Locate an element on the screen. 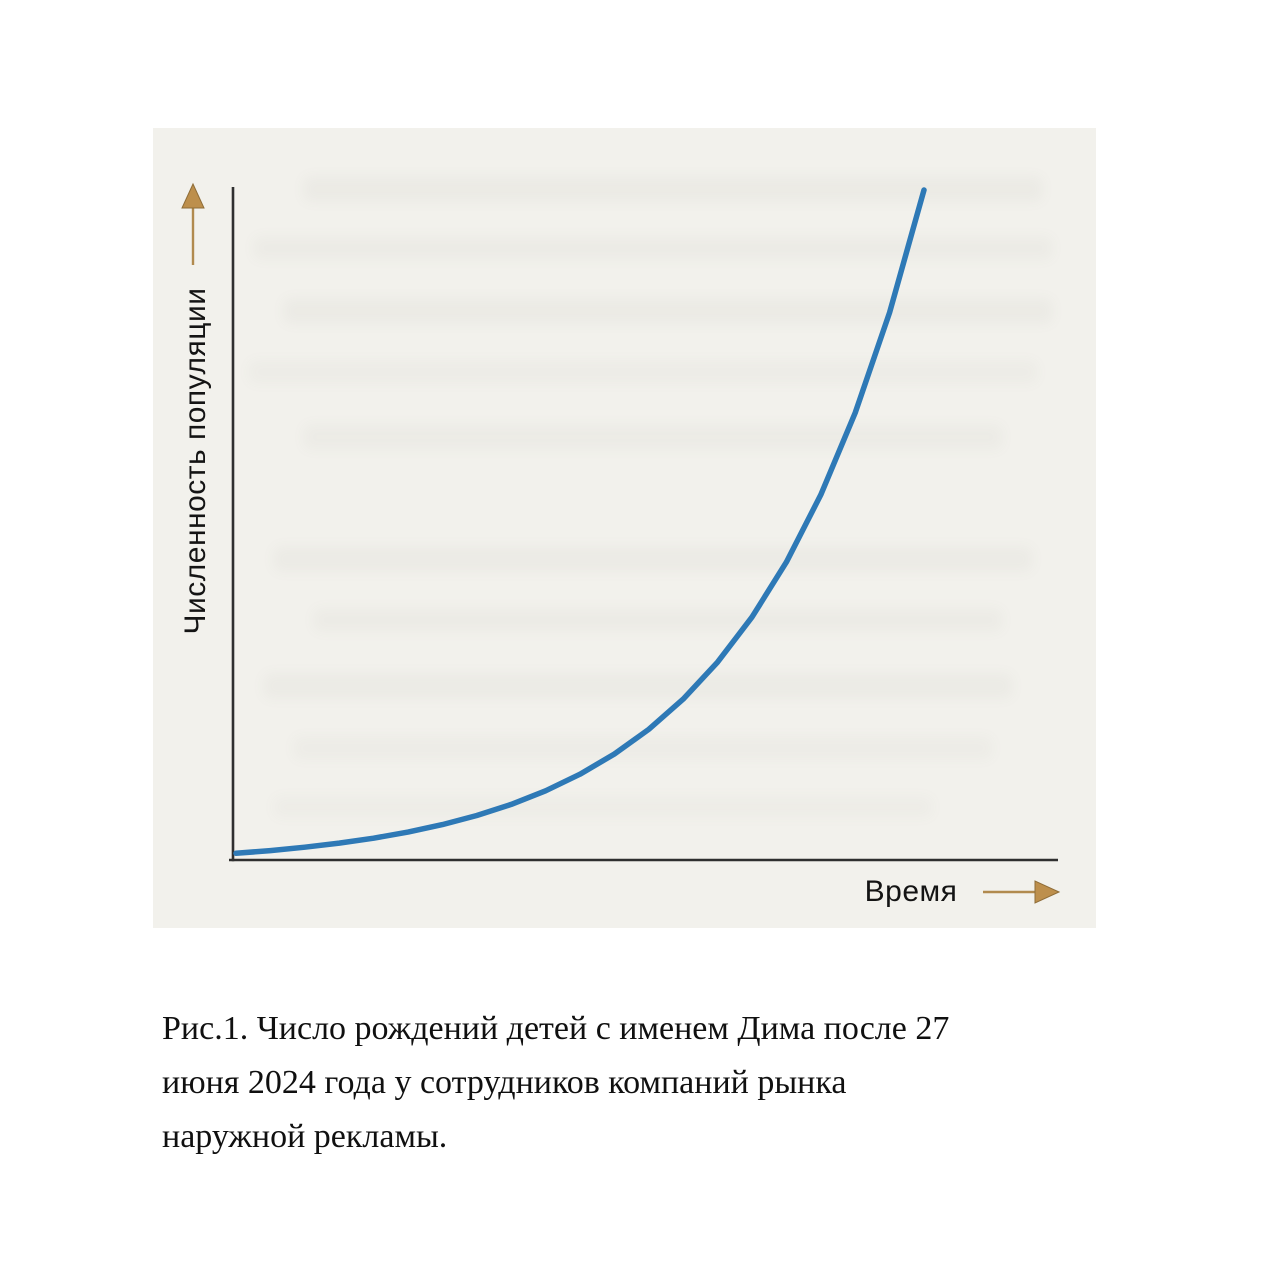  right-arrow-icon is located at coordinates (1022, 892).